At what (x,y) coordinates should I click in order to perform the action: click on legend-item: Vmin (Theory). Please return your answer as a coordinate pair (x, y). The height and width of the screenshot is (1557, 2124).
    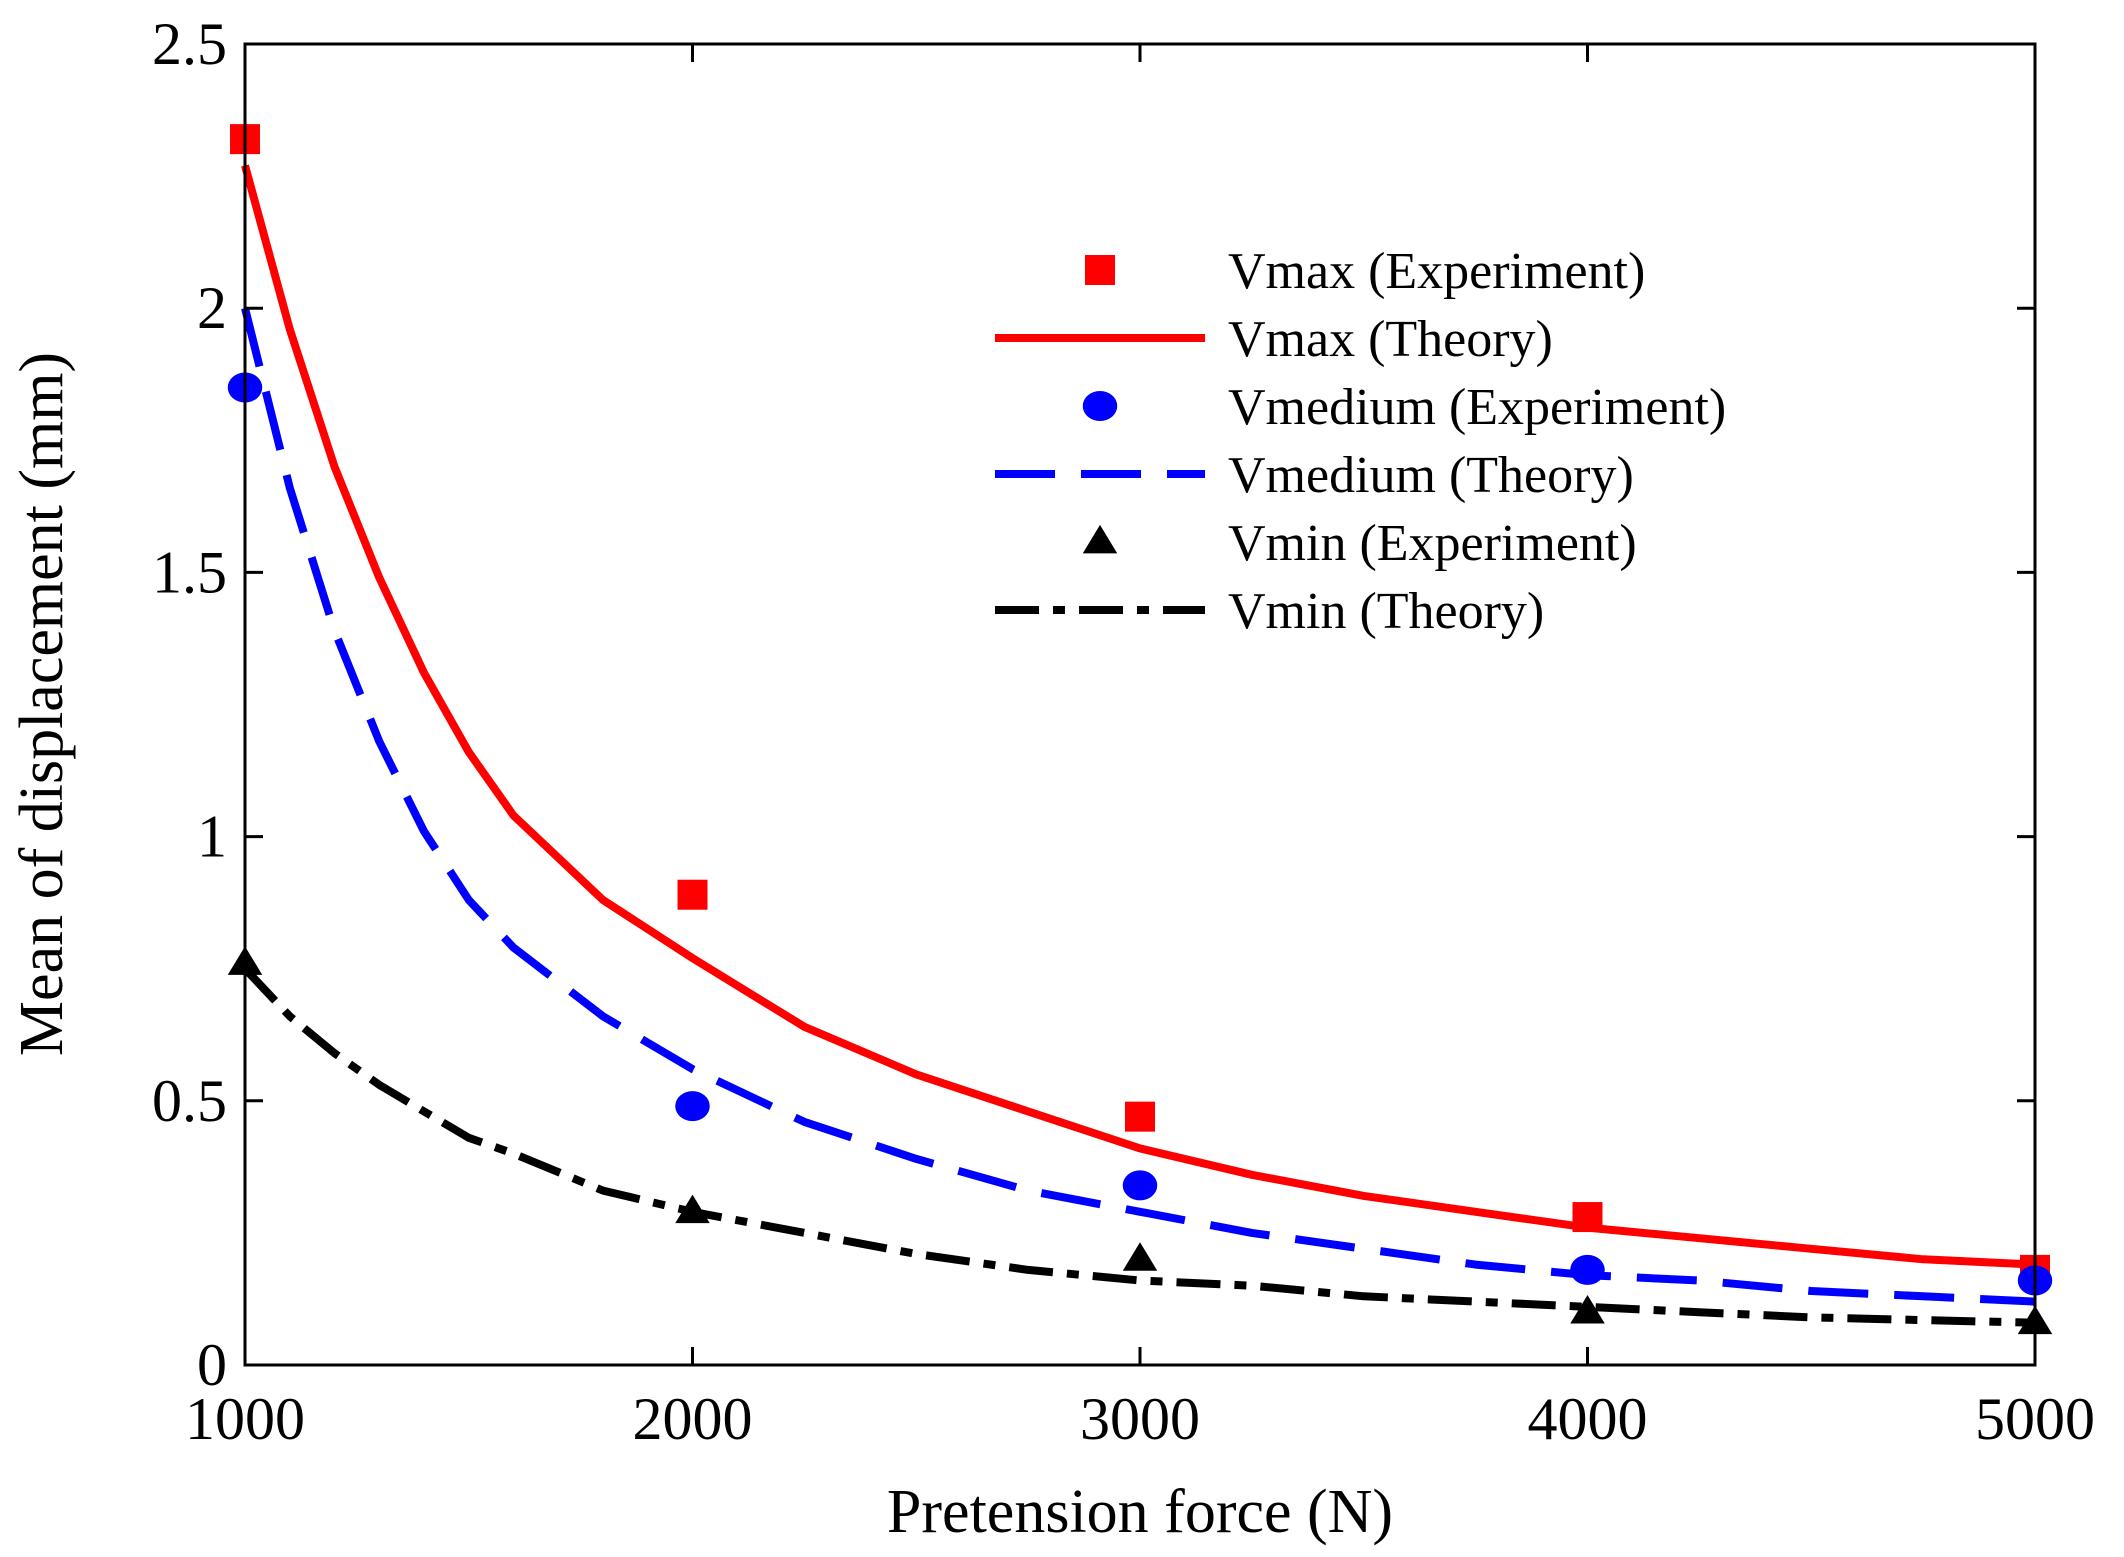
    Looking at the image, I should click on (1269, 611).